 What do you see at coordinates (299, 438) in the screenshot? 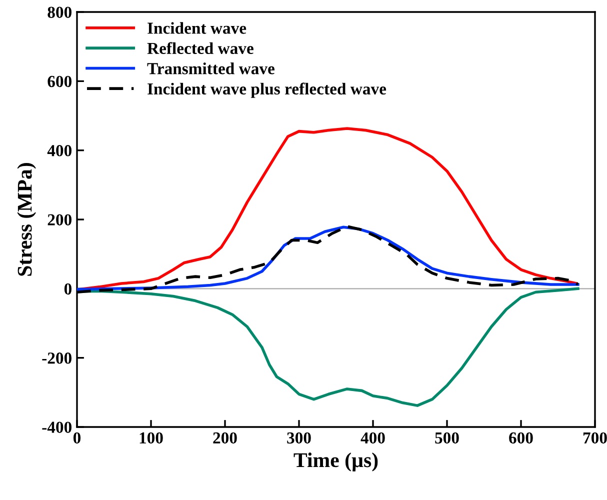
I see `x-tick-label: 300` at bounding box center [299, 438].